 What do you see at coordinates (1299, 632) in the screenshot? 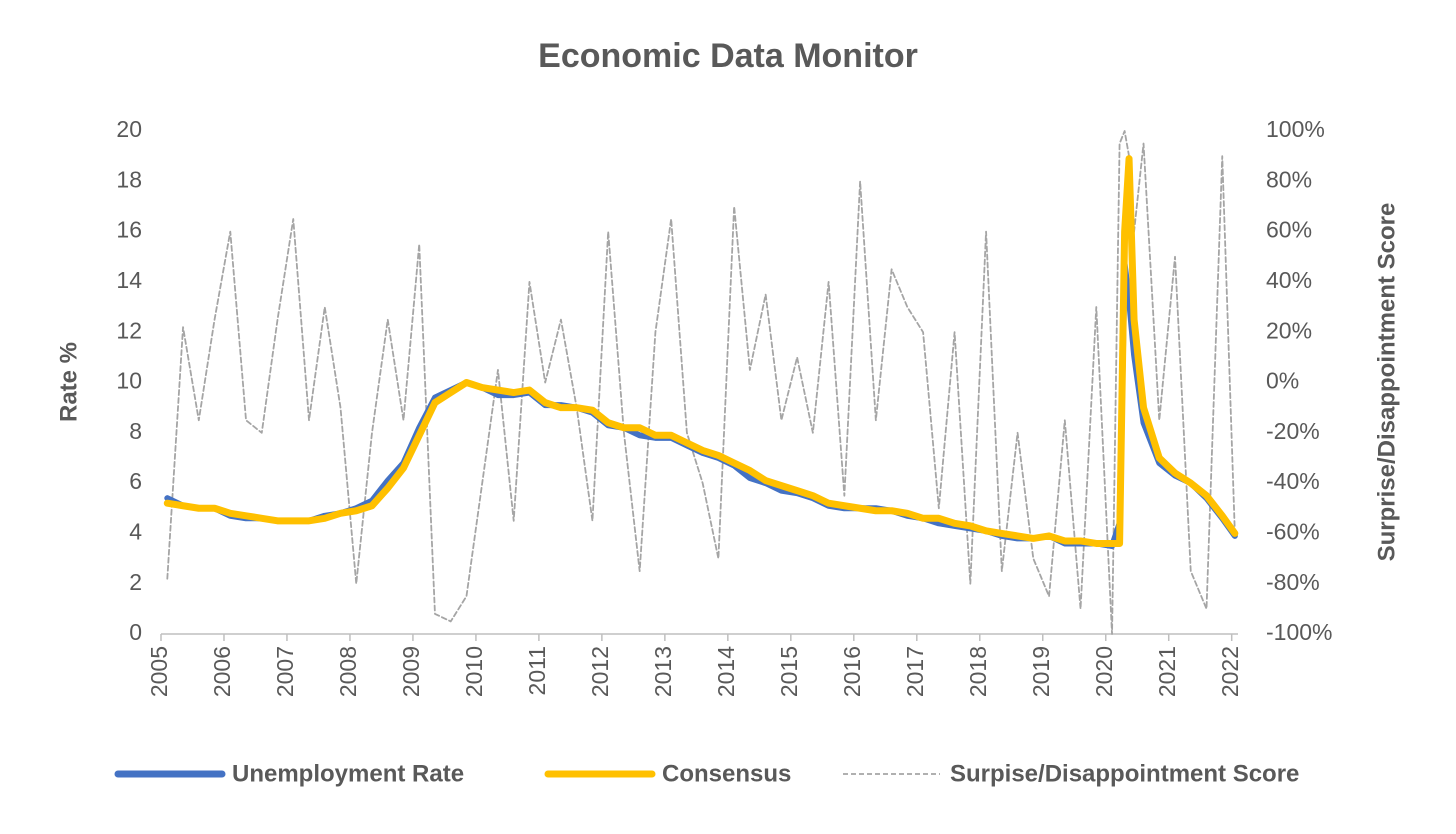
I see `y2-tick-label: -100%` at bounding box center [1299, 632].